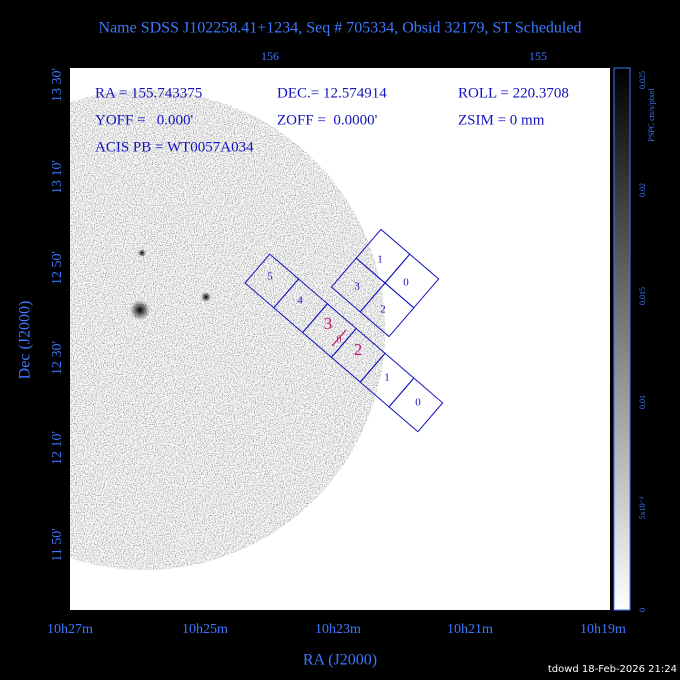 The height and width of the screenshot is (680, 680). I want to click on colorbar, so click(622, 339).